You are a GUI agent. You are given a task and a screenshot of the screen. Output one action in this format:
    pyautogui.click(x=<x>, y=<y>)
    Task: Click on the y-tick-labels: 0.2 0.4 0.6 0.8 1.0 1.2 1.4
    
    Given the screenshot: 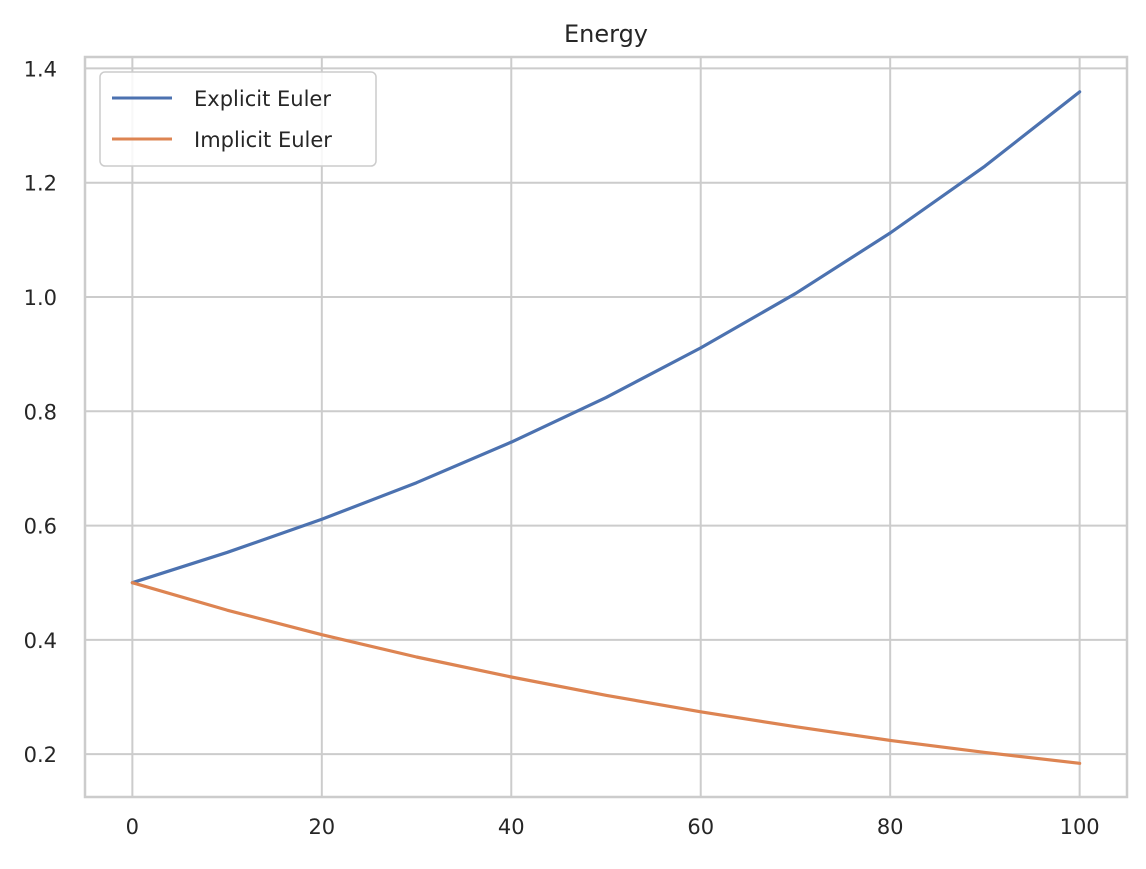 What is the action you would take?
    pyautogui.click(x=40, y=412)
    